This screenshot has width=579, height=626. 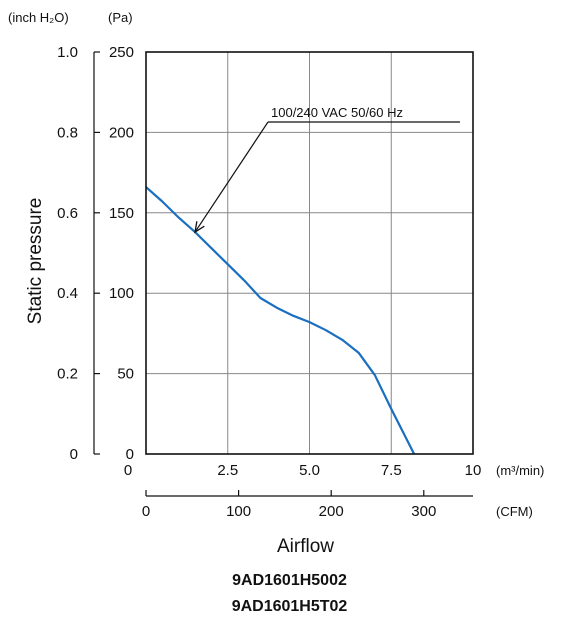 What do you see at coordinates (67, 132) in the screenshot?
I see `inch-tick-label-4: 0.8` at bounding box center [67, 132].